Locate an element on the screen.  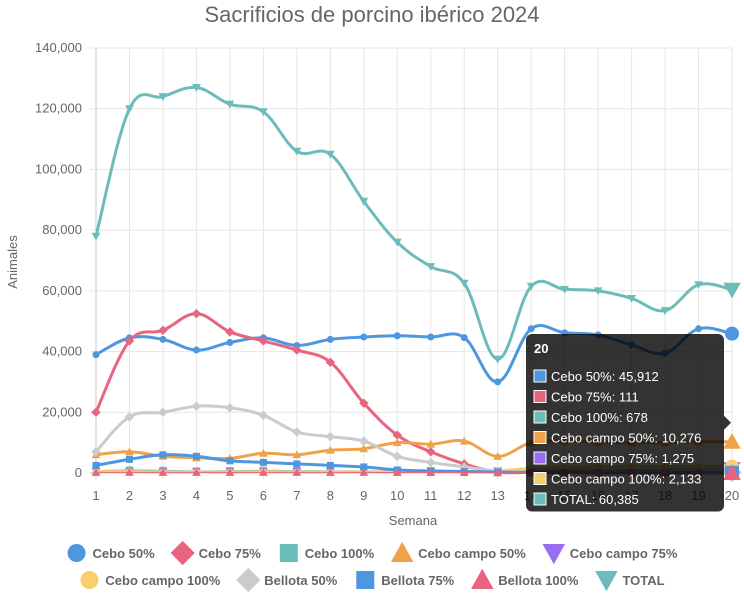
legend-item: Cebo 100% is located at coordinates (327, 553).